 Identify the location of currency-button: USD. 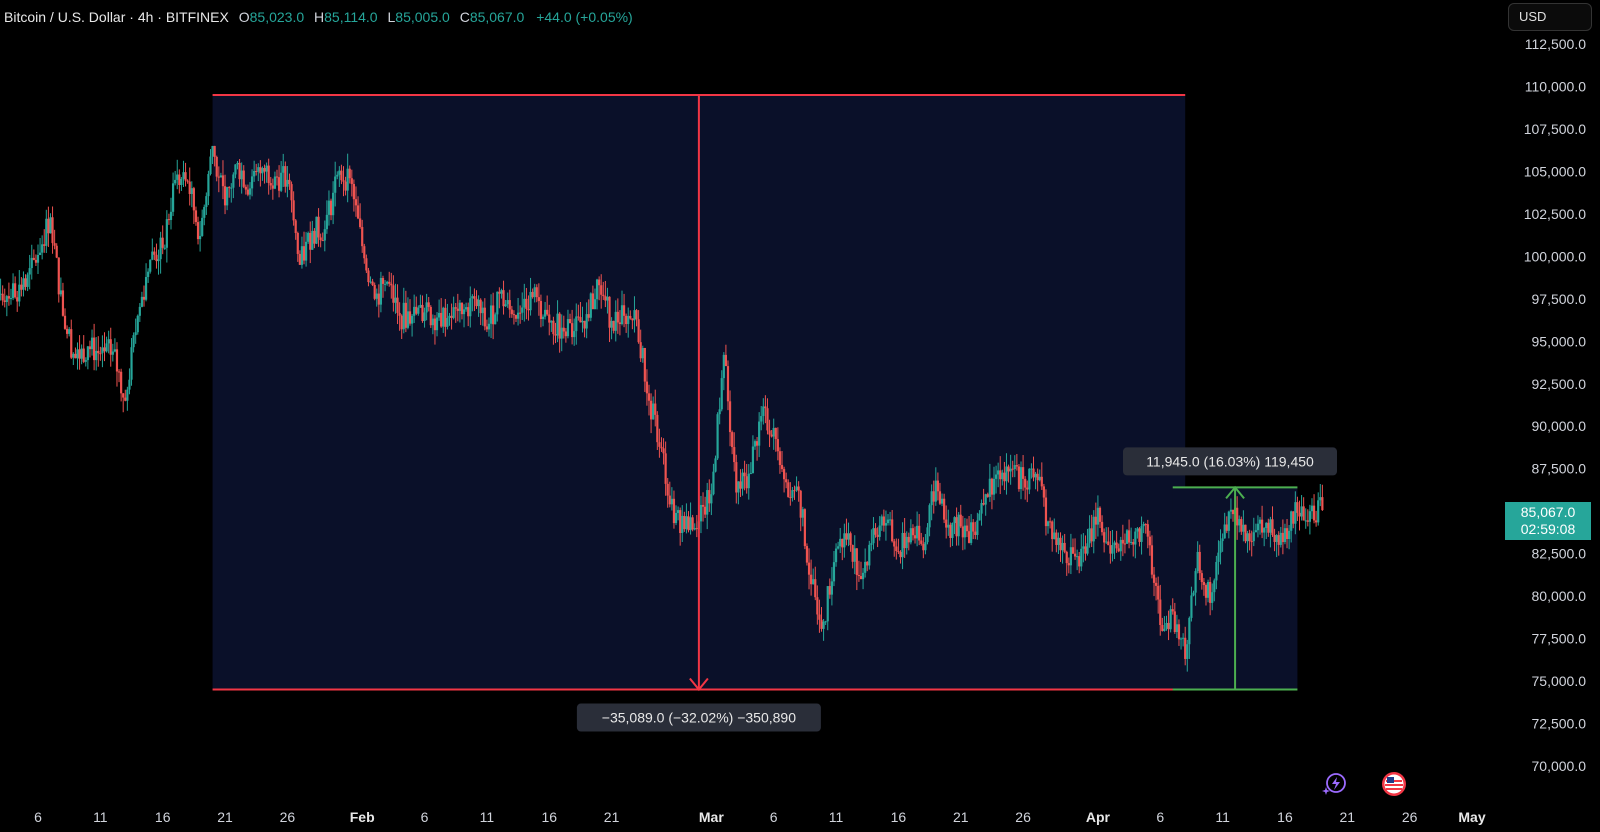
(1550, 17).